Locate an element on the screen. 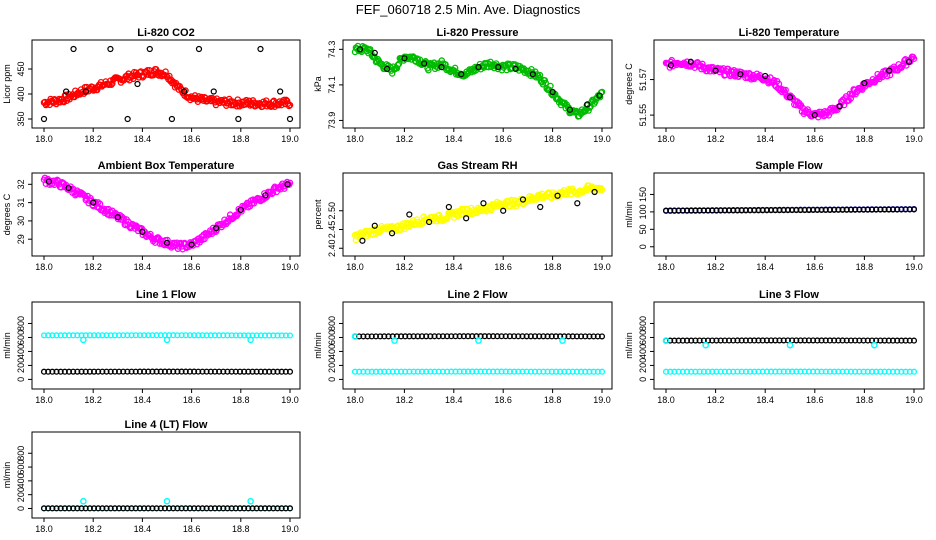 This screenshot has height=540, width=936. panel-title: Line 2 Flow is located at coordinates (478, 295).